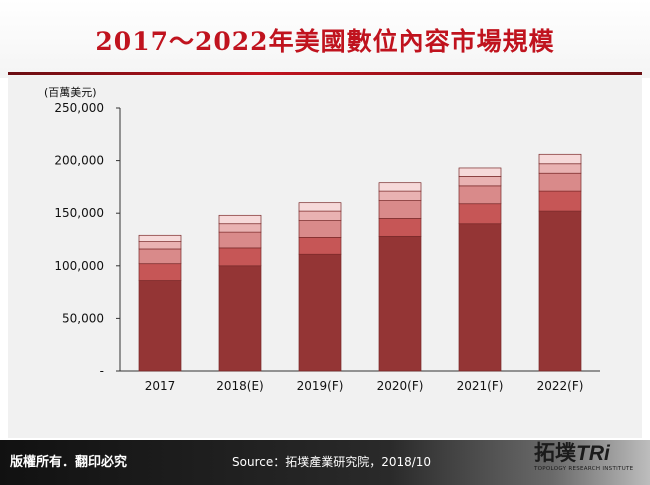  I want to click on y-tick-label: 150,000, so click(79, 213).